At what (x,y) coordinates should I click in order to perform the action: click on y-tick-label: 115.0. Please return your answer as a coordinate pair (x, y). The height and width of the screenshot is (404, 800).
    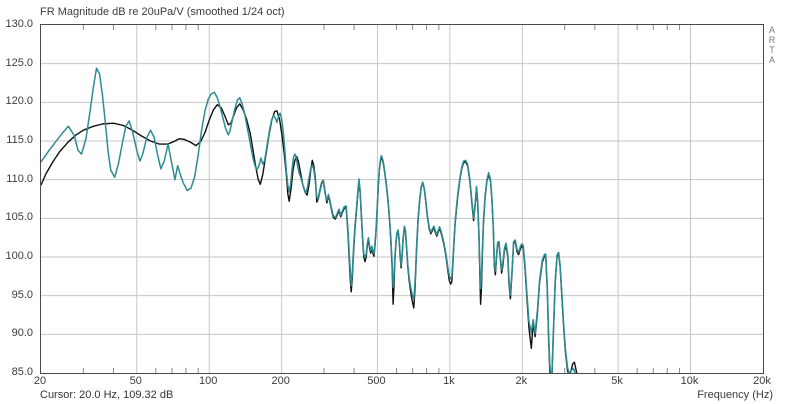
    Looking at the image, I should click on (19, 140).